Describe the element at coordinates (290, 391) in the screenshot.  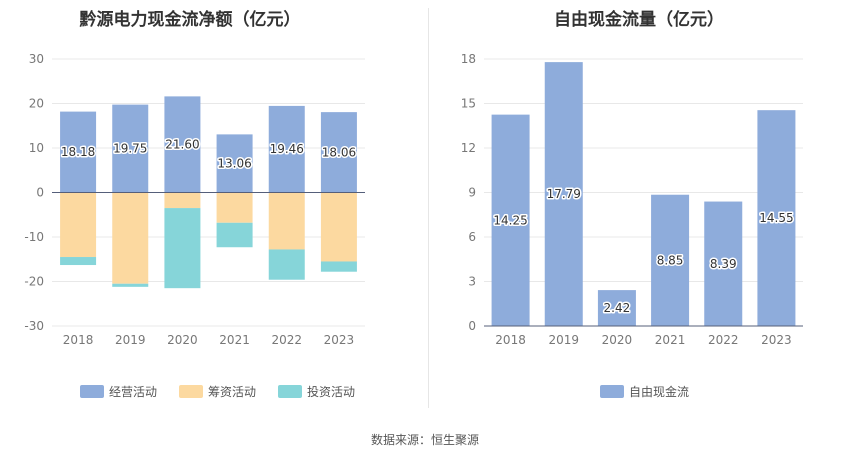
I see `legend-swatch-investing` at that location.